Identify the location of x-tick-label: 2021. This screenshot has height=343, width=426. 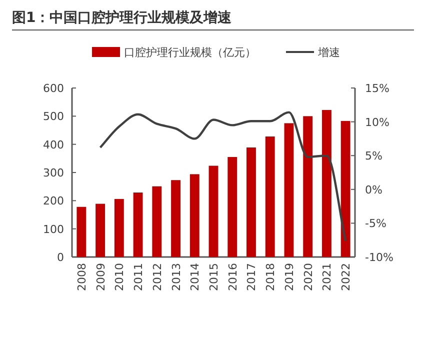
(327, 277).